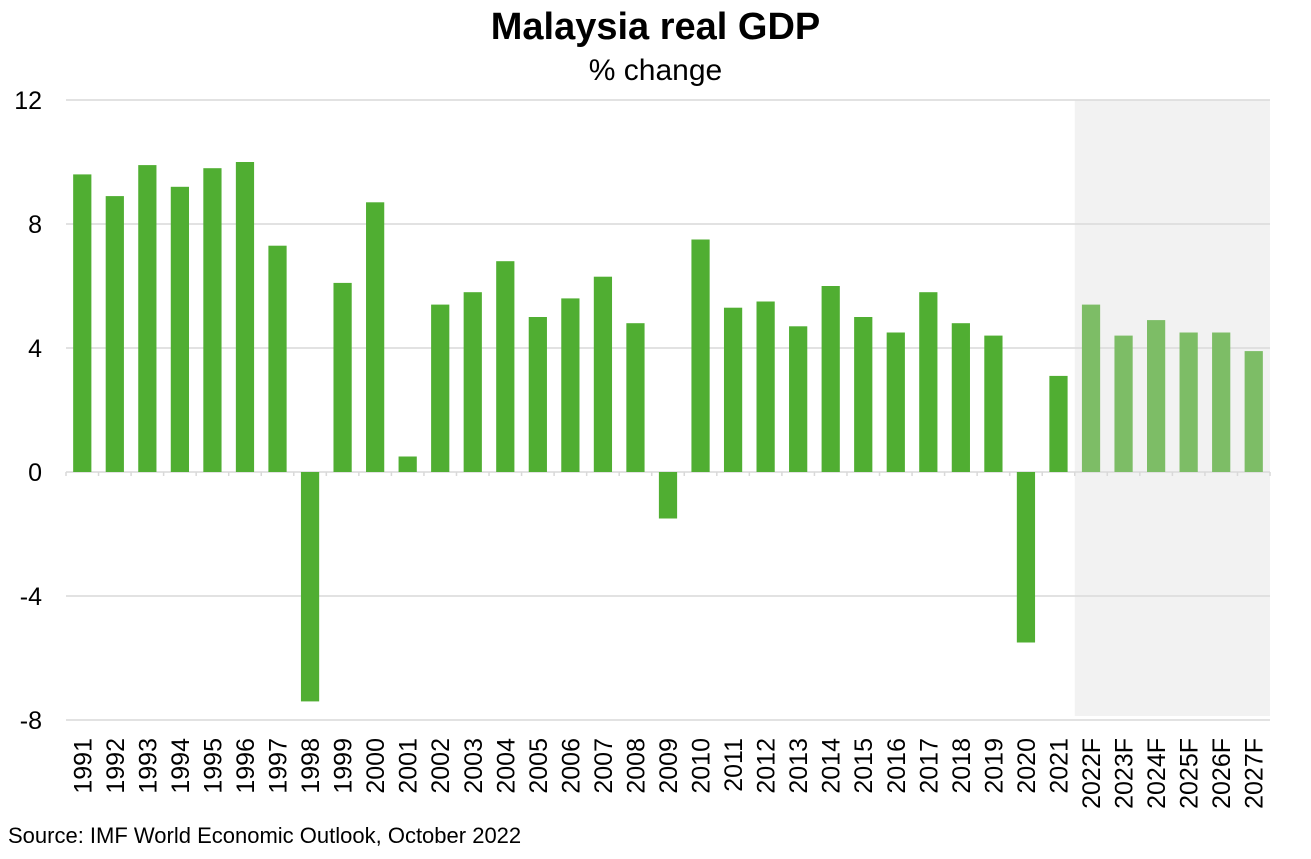 This screenshot has width=1311, height=859. Describe the element at coordinates (376, 766) in the screenshot. I see `x-tick-label: 2000` at that location.